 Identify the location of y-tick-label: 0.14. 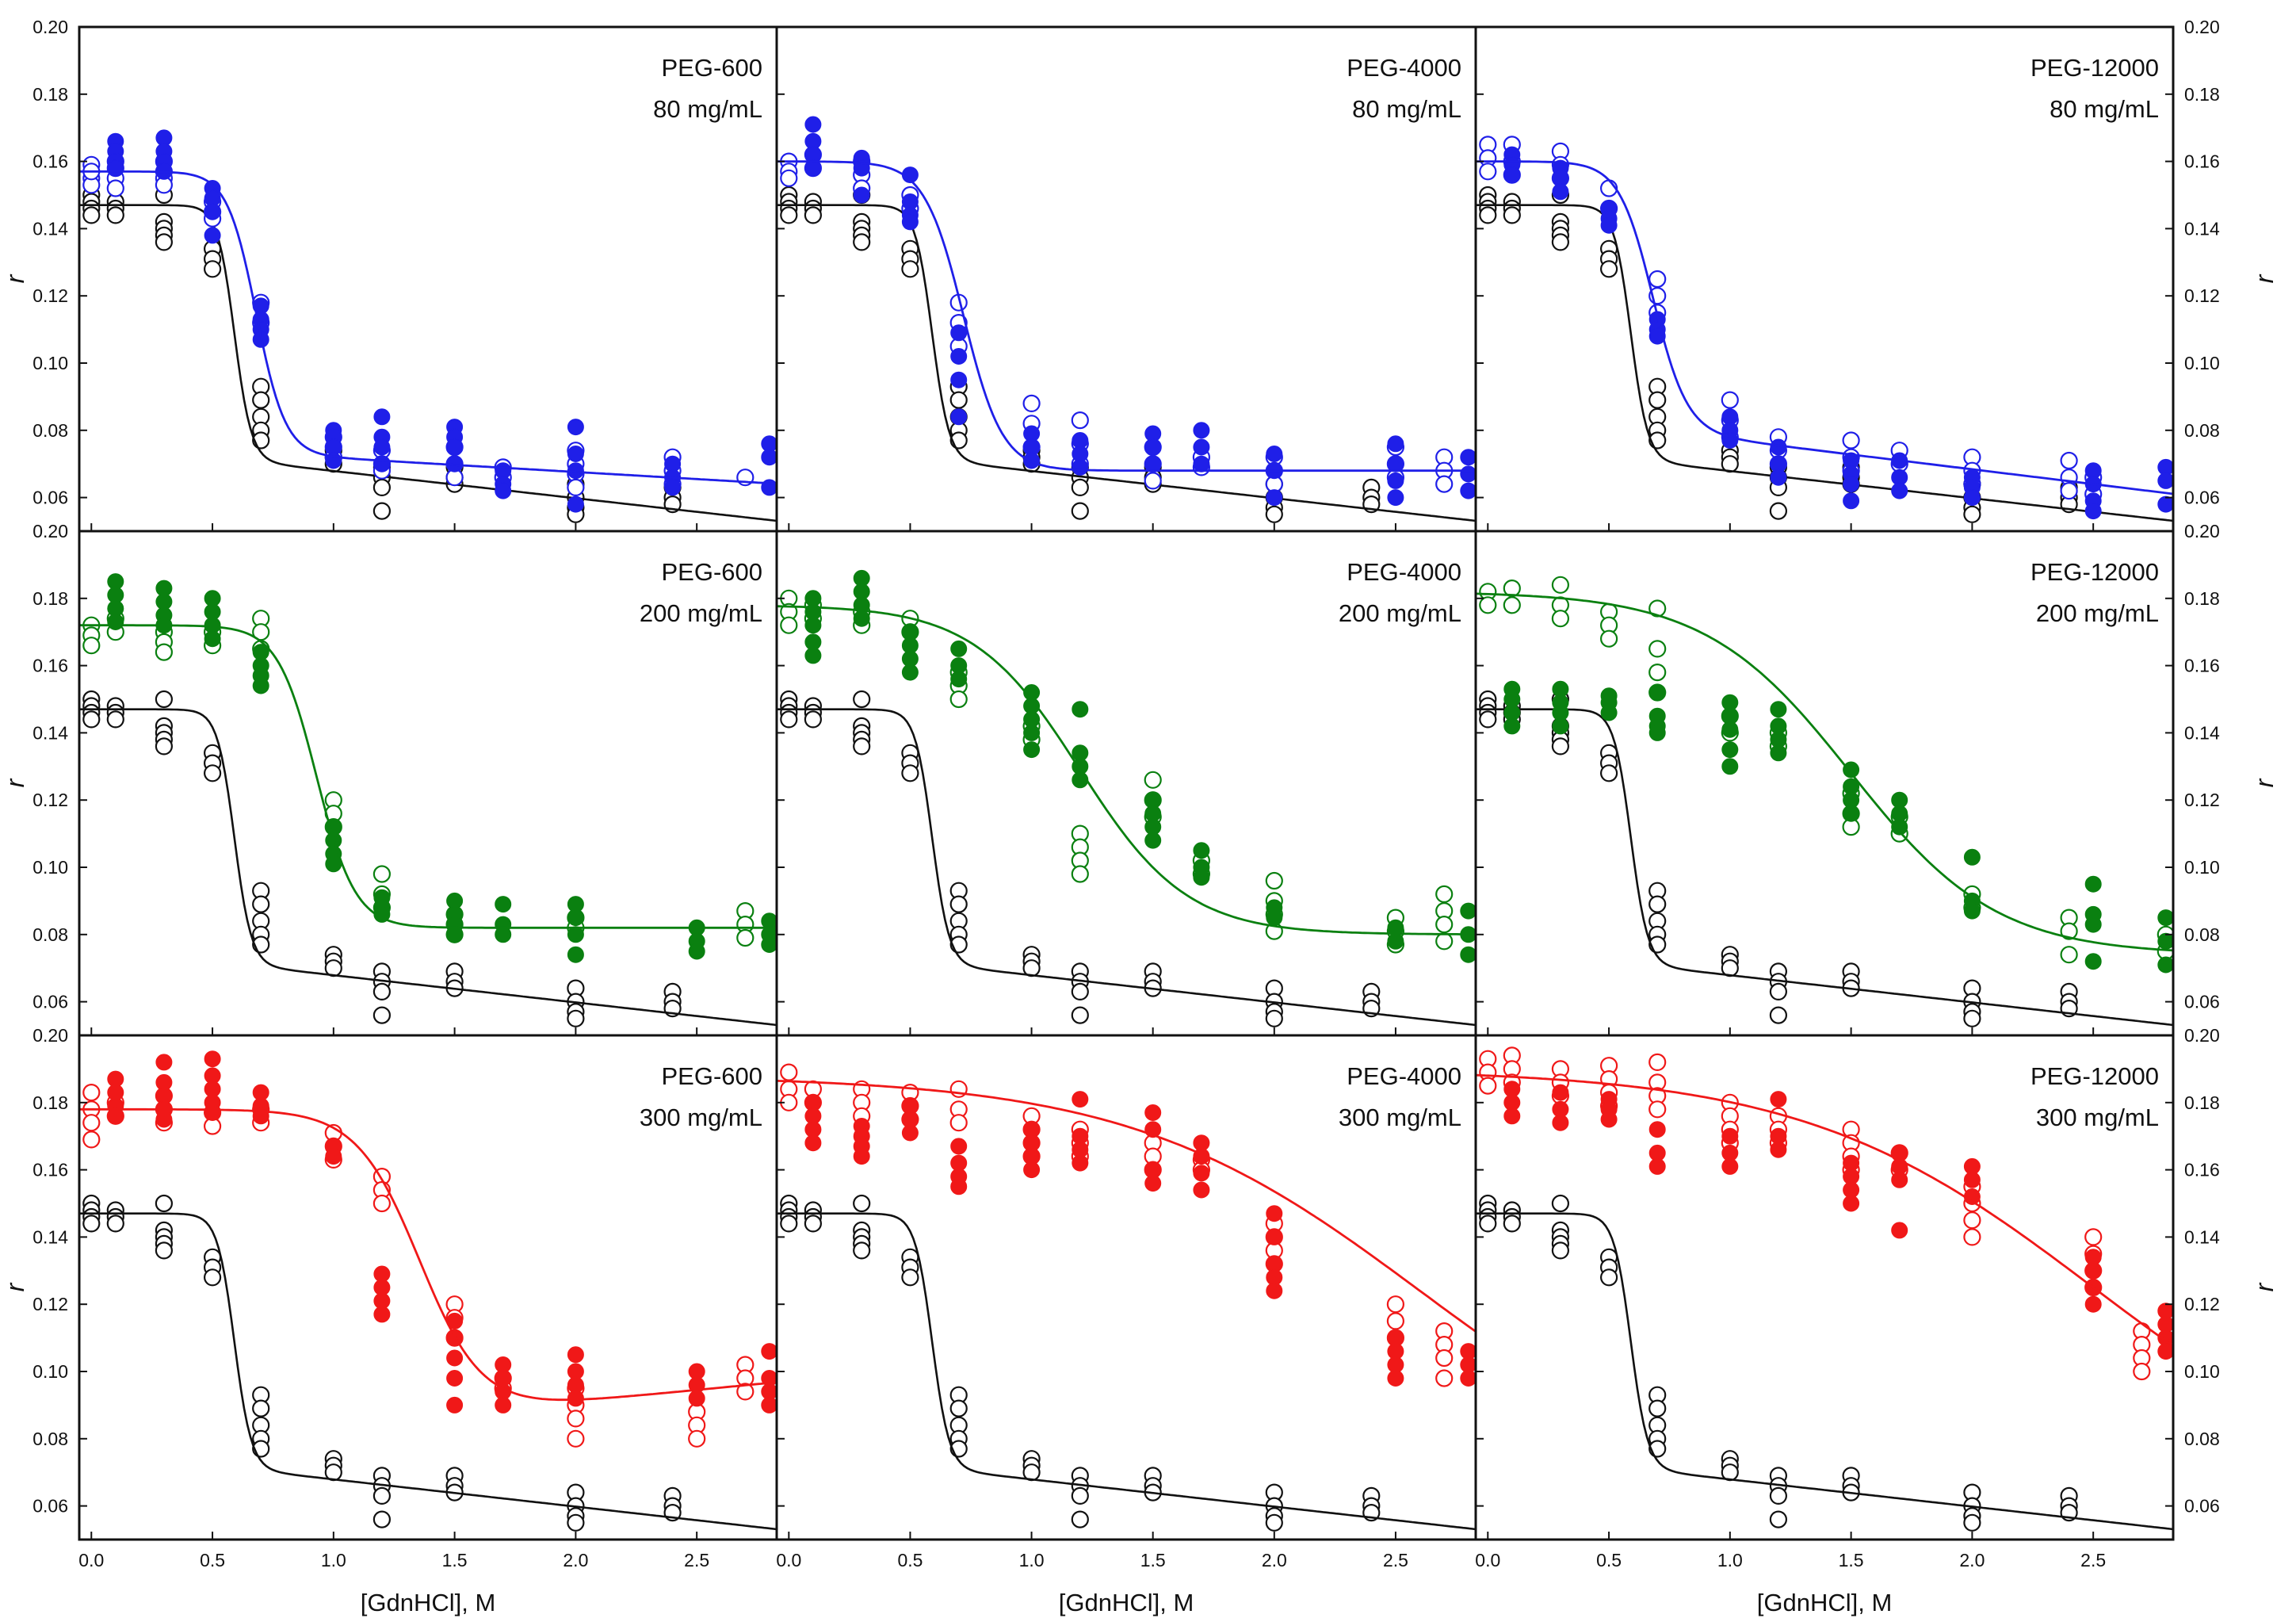
(50, 1236).